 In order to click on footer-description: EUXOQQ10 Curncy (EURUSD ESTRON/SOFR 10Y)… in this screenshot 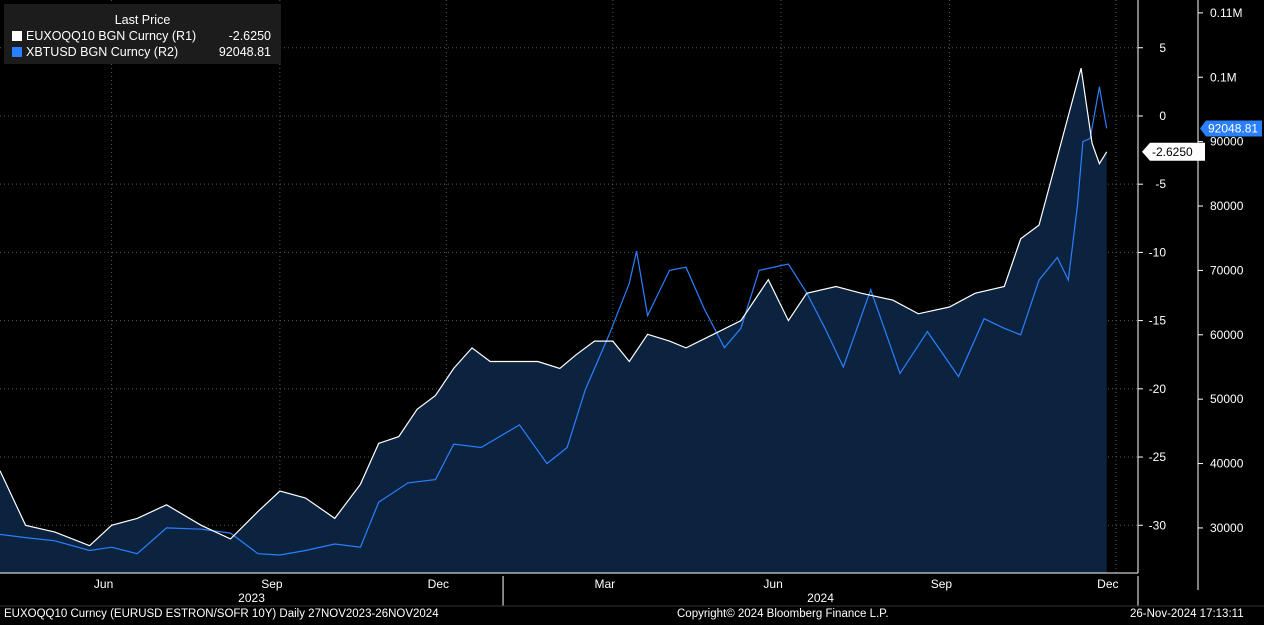, I will do `click(221, 614)`.